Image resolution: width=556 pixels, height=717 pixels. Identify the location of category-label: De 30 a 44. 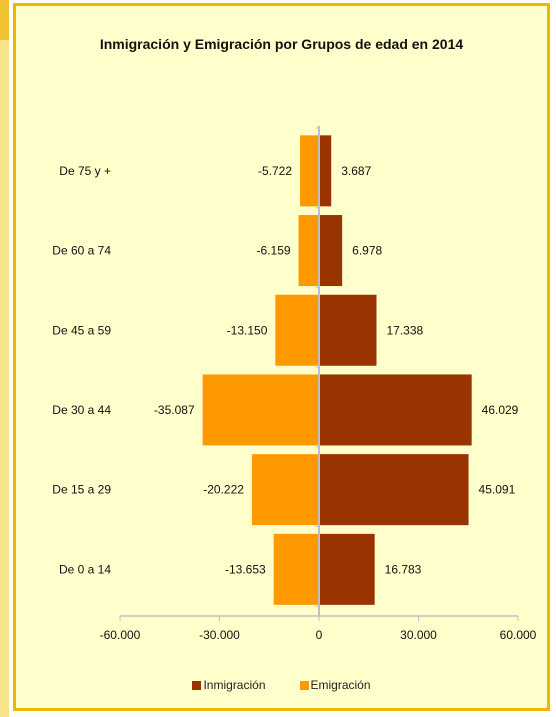
(81, 410).